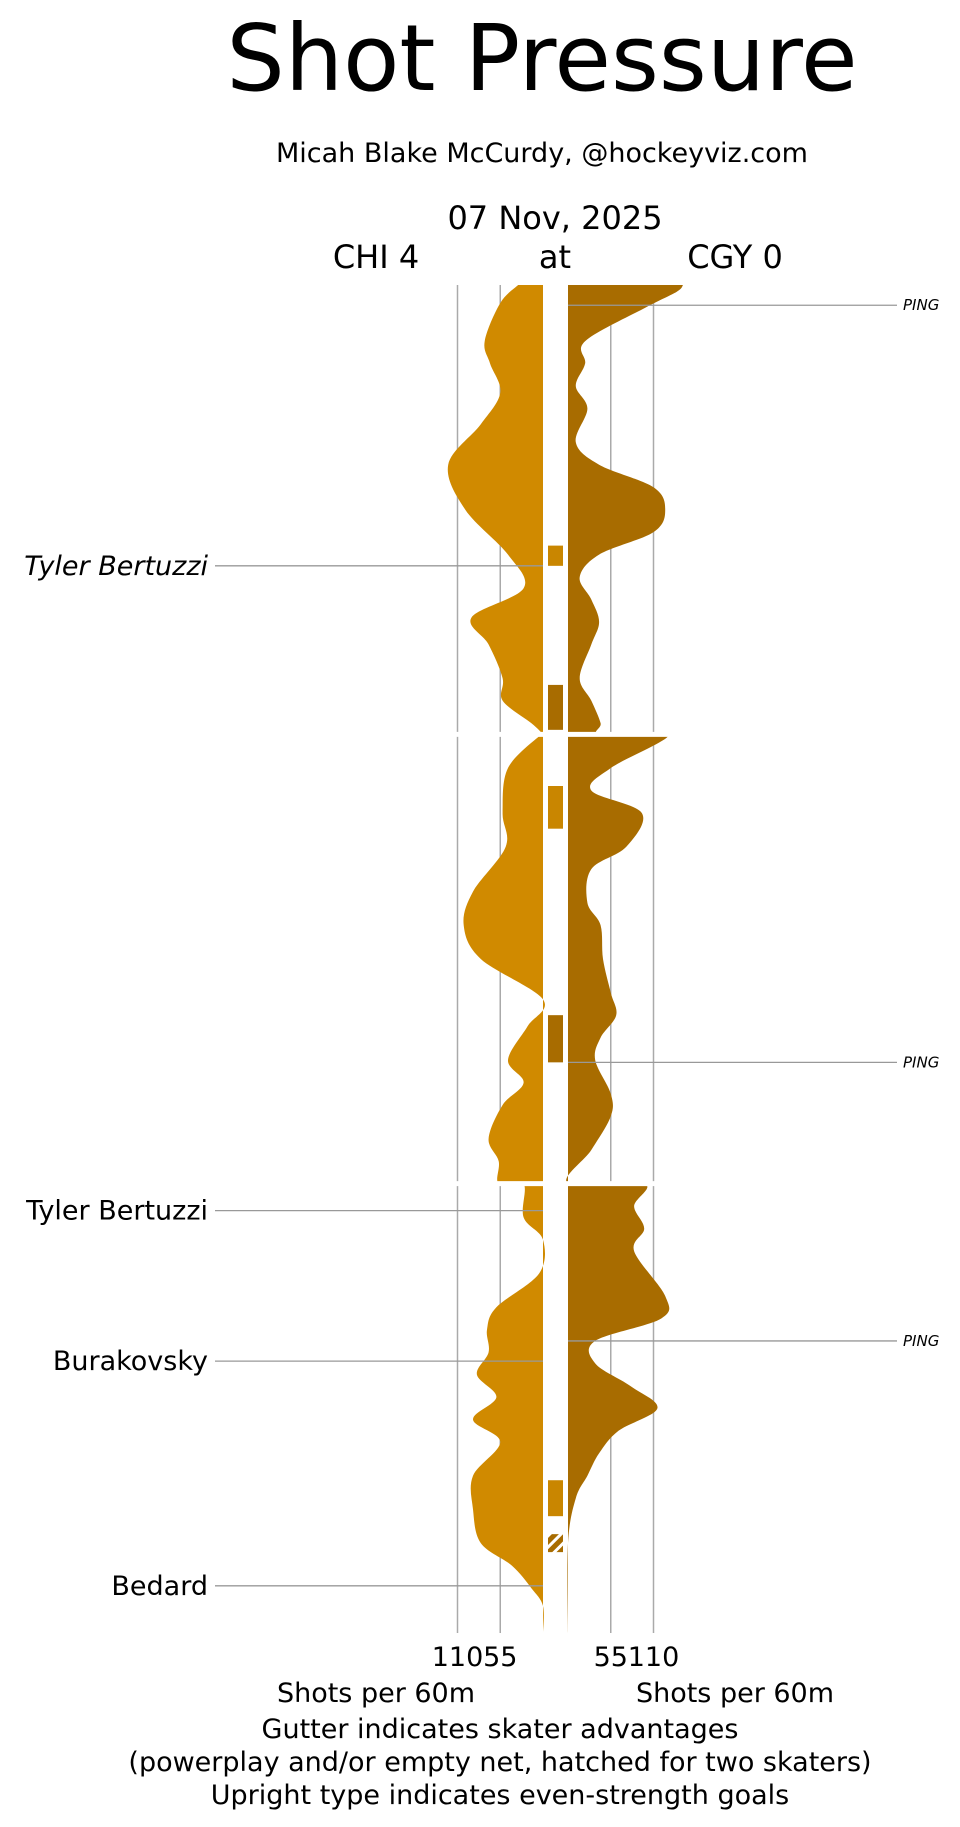 This screenshot has height=1827, width=960. Describe the element at coordinates (376, 1693) in the screenshot. I see `x-axis-label-left: Shots per 60m` at that location.